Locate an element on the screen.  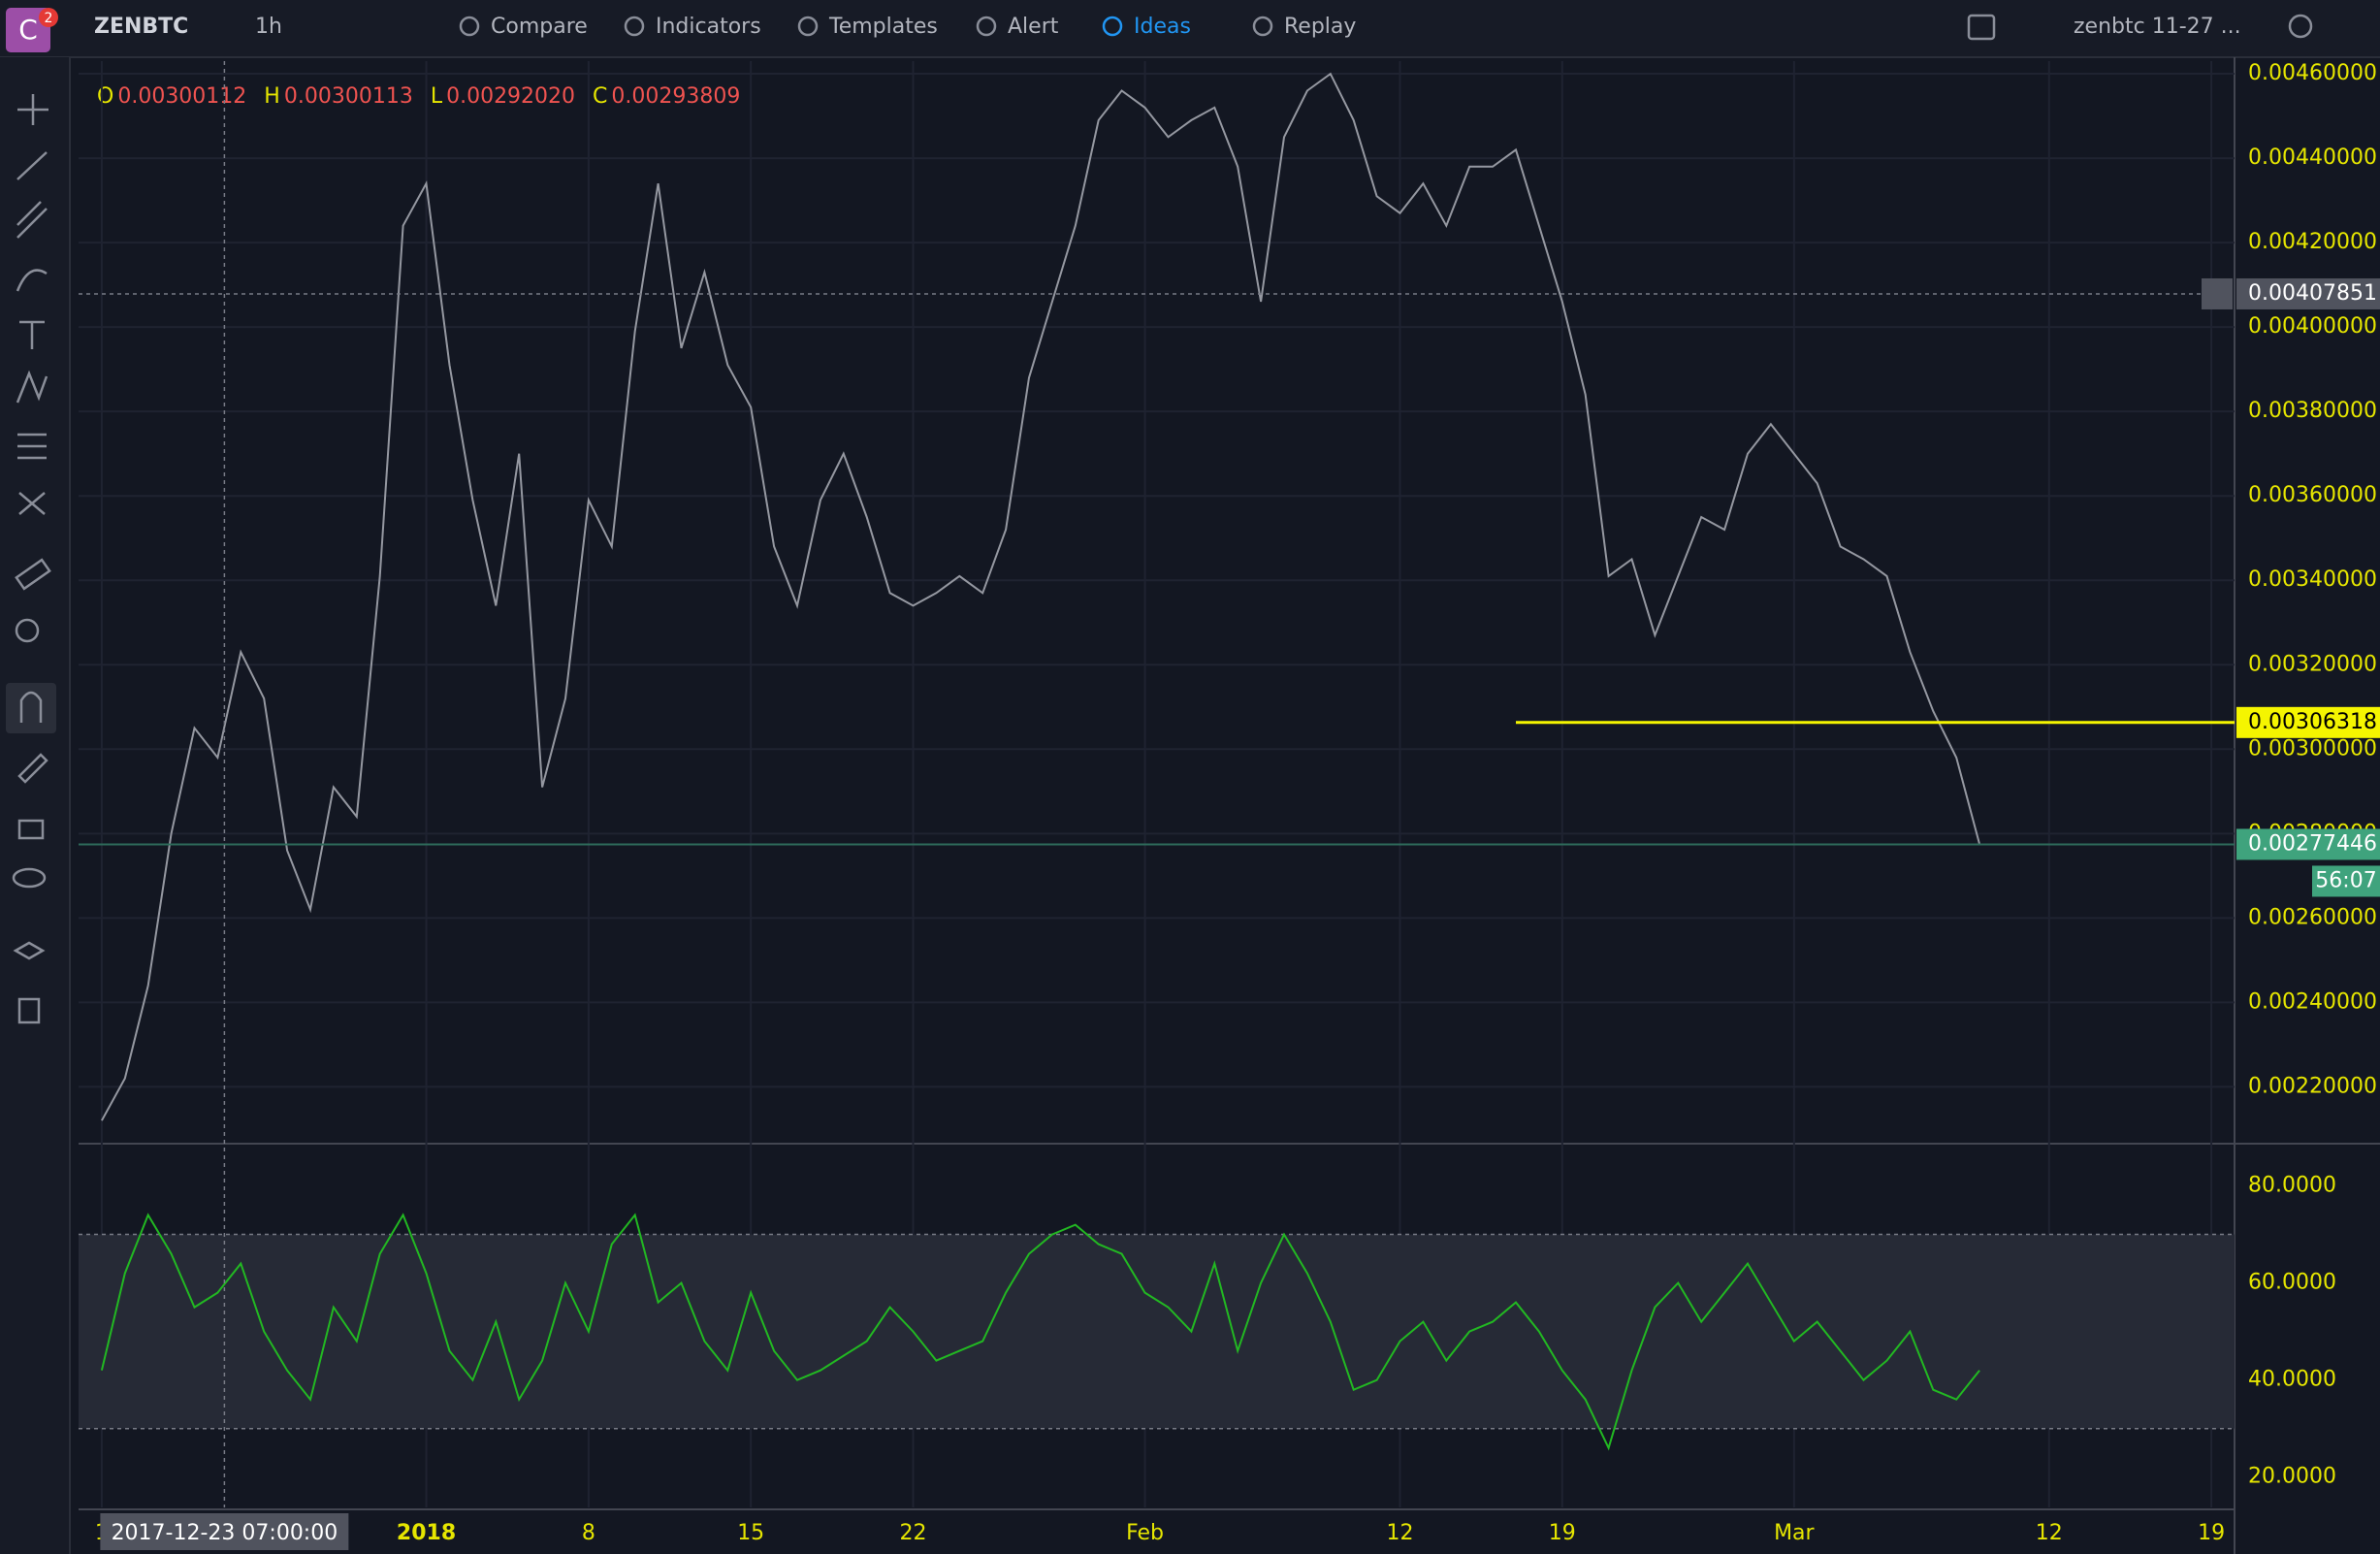
interval: 1h is located at coordinates (268, 27).